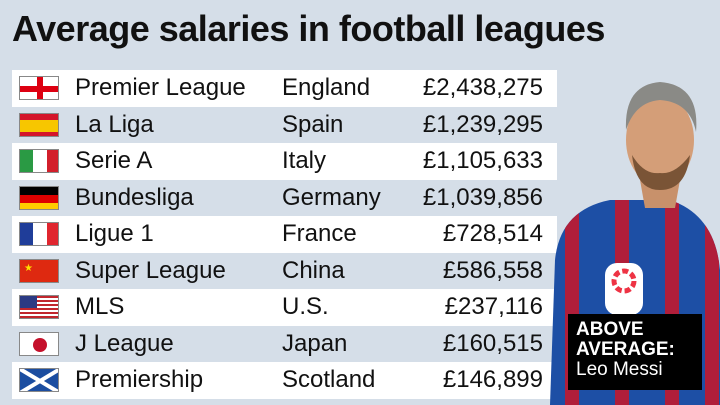 This screenshot has height=405, width=720. Describe the element at coordinates (610, 329) in the screenshot. I see `caption-line1: ABOVE` at that location.